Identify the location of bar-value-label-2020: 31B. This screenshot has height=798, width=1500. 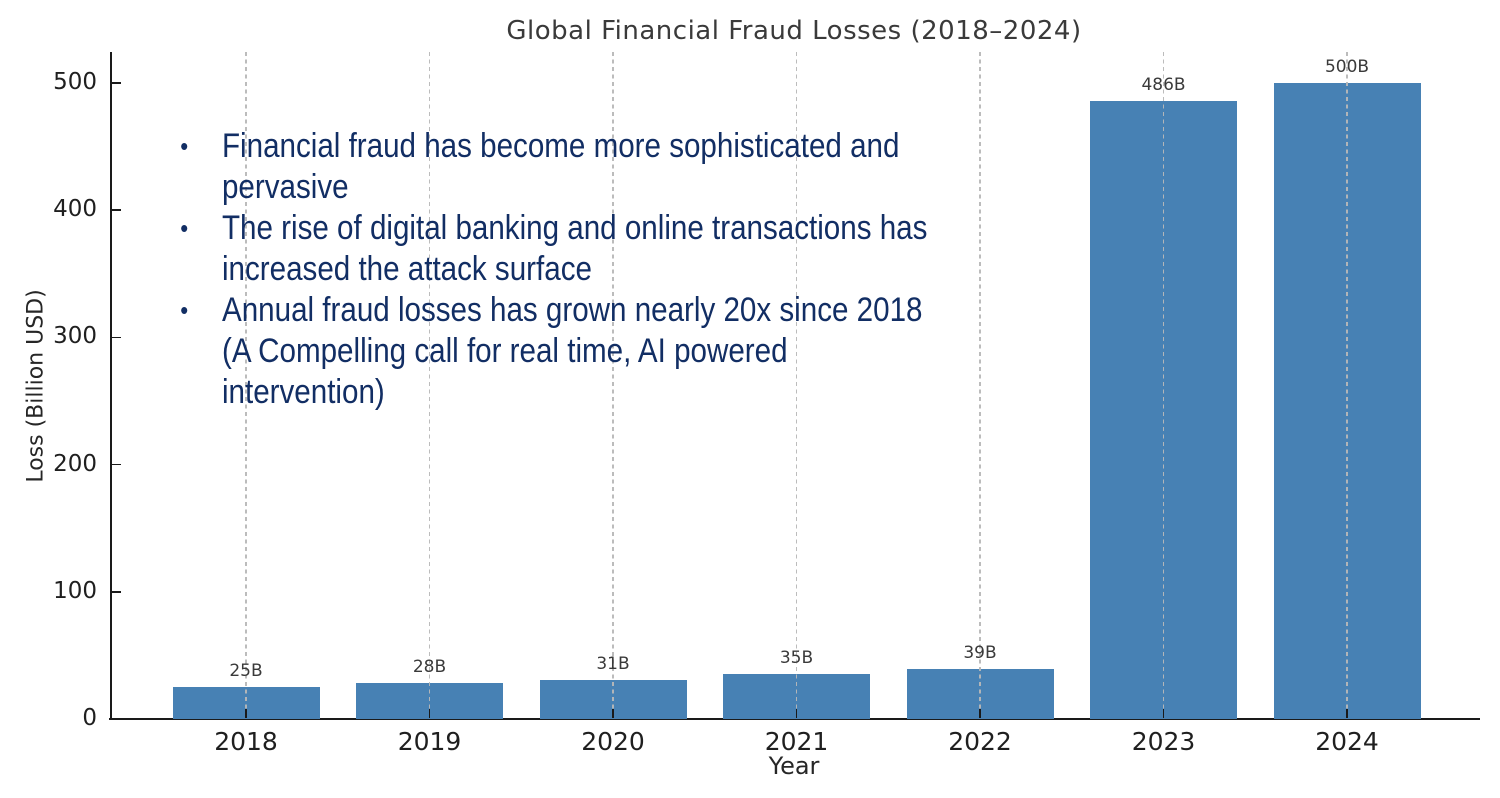
(613, 663).